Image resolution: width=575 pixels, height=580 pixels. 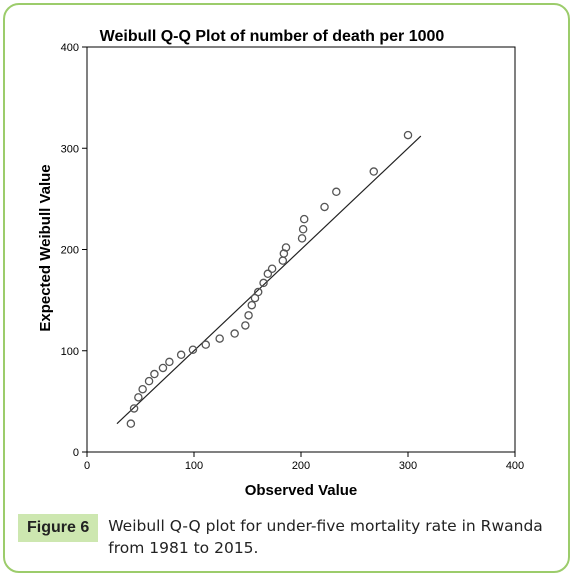 I want to click on y-tick-label: 100, so click(x=70, y=352).